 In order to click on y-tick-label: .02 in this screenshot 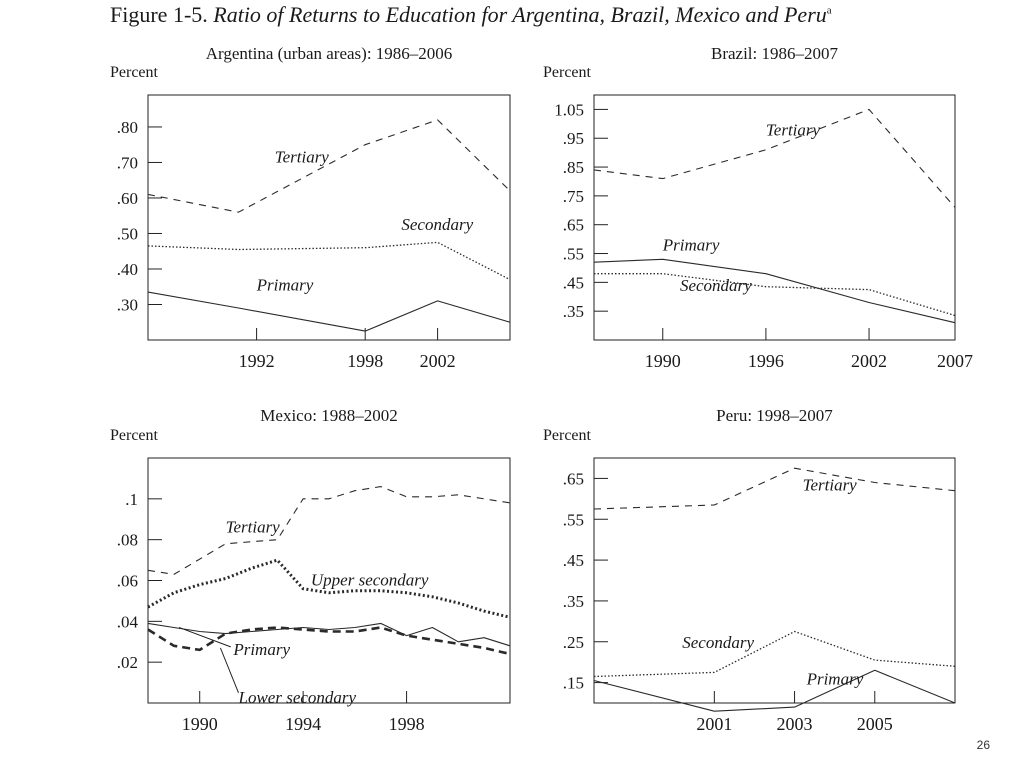, I will do `click(127, 662)`.